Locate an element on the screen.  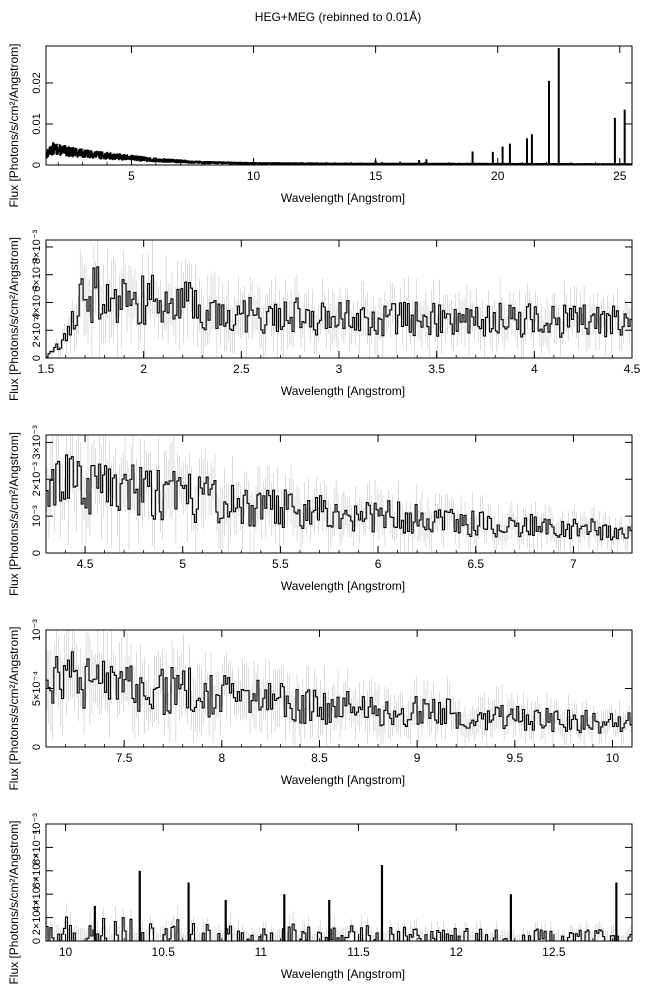
x-axis: 1.5 2 2.5 3 3.5 4 4.5 Wavelength [Angstrom] is located at coordinates (339, 319).